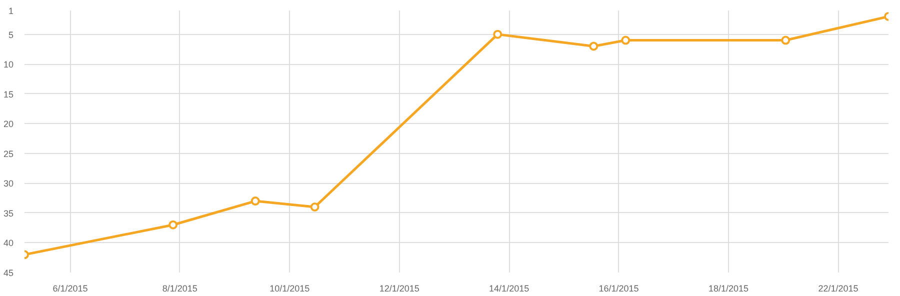 This screenshot has height=296, width=900. Describe the element at coordinates (11, 35) in the screenshot. I see `y-tick-label: 5` at that location.